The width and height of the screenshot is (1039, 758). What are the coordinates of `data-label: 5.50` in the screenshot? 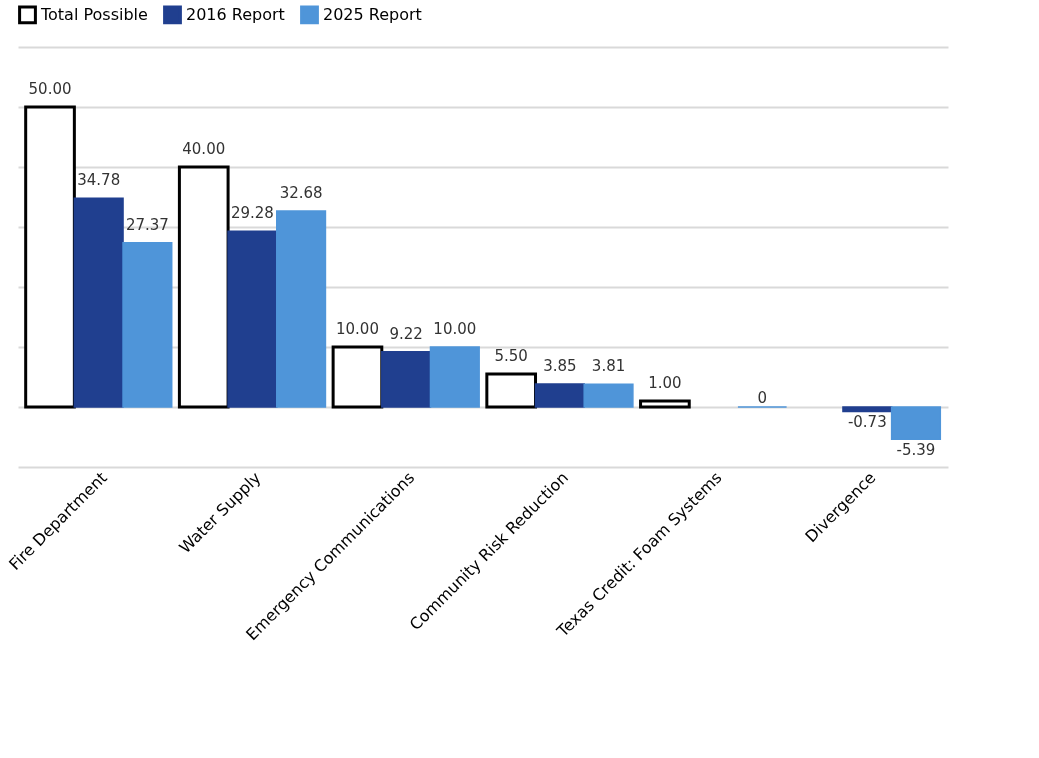 It's located at (511, 356).